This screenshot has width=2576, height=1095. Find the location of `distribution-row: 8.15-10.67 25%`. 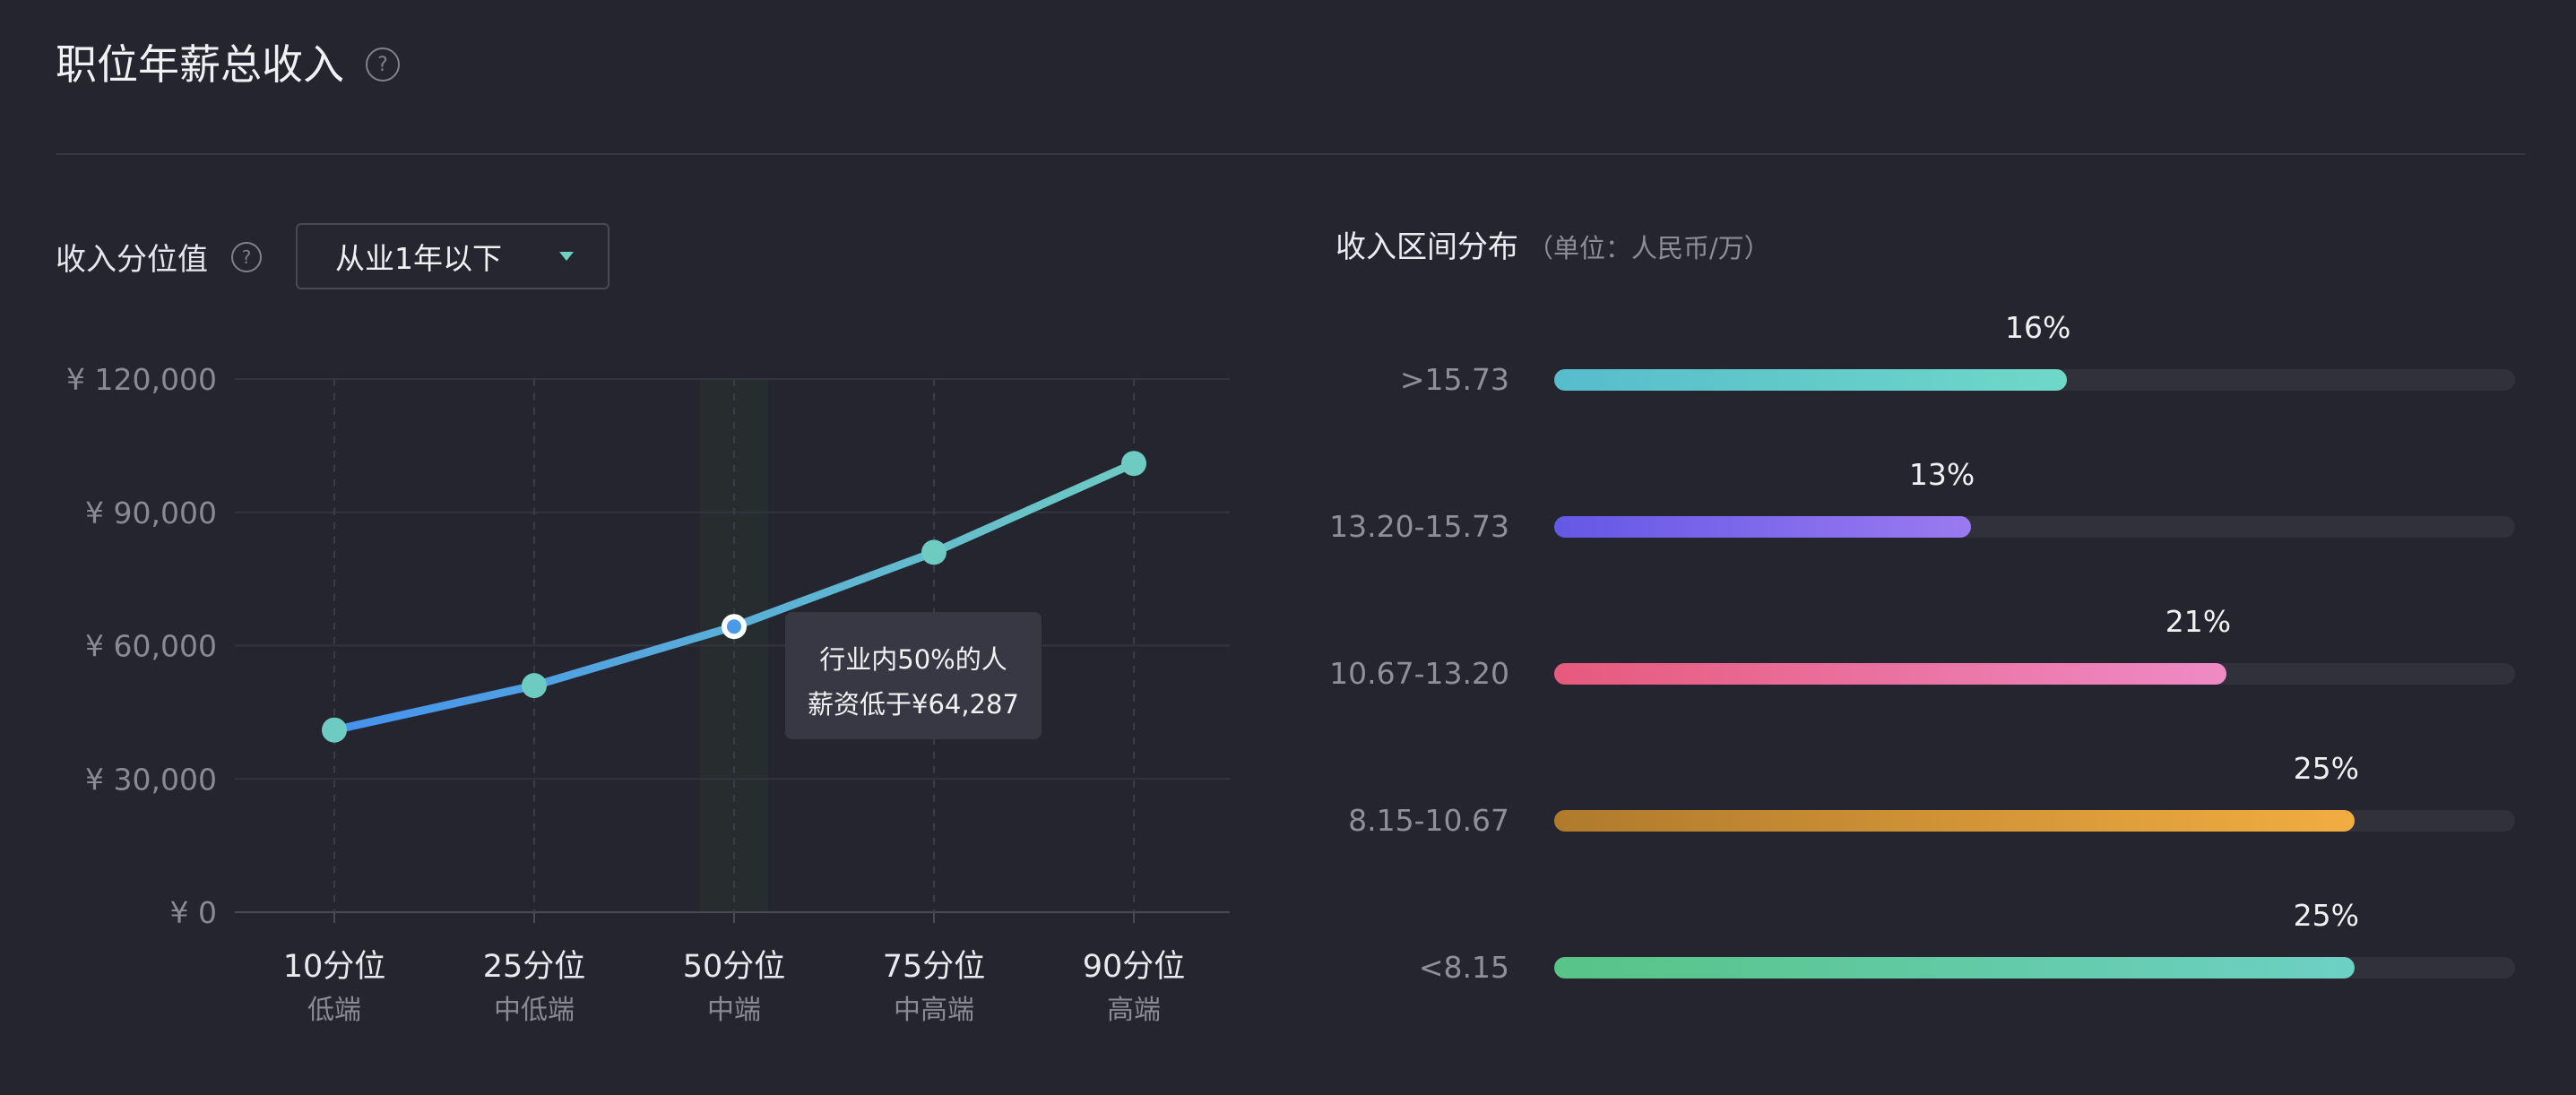

distribution-row: 8.15-10.67 25% is located at coordinates (1927, 802).